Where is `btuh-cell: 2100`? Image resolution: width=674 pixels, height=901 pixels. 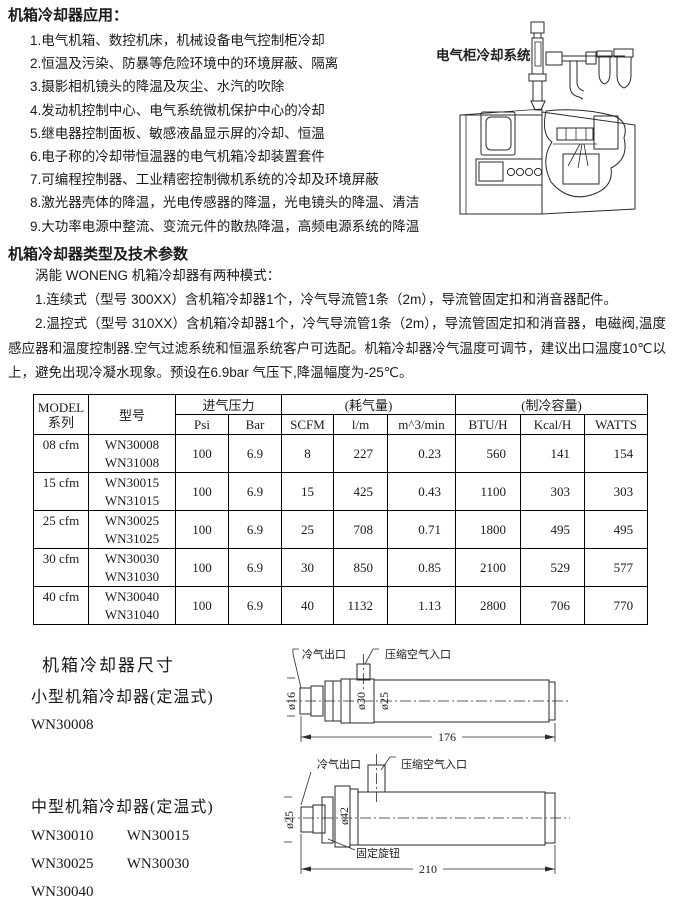
btuh-cell: 2100 is located at coordinates (488, 568).